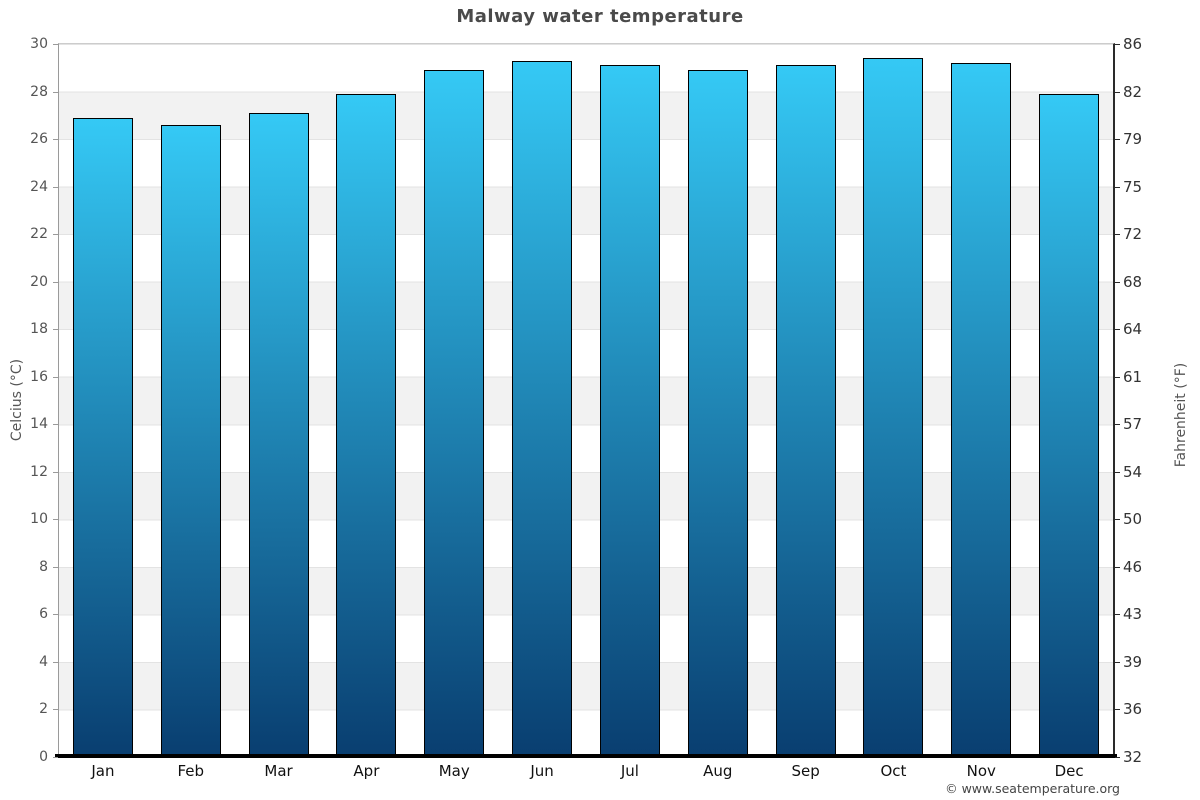 This screenshot has height=800, width=1200. Describe the element at coordinates (39, 329) in the screenshot. I see `celsius-tick-label: 18` at that location.